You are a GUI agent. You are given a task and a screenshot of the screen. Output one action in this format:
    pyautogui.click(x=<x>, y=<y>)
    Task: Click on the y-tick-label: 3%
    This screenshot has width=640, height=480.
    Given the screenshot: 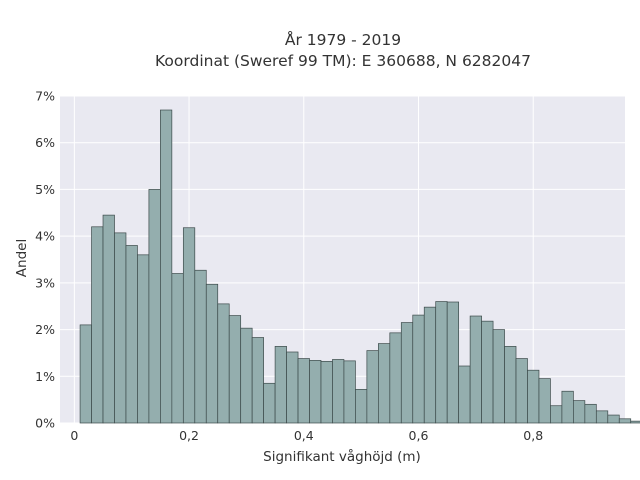 What is the action you would take?
    pyautogui.click(x=45, y=282)
    